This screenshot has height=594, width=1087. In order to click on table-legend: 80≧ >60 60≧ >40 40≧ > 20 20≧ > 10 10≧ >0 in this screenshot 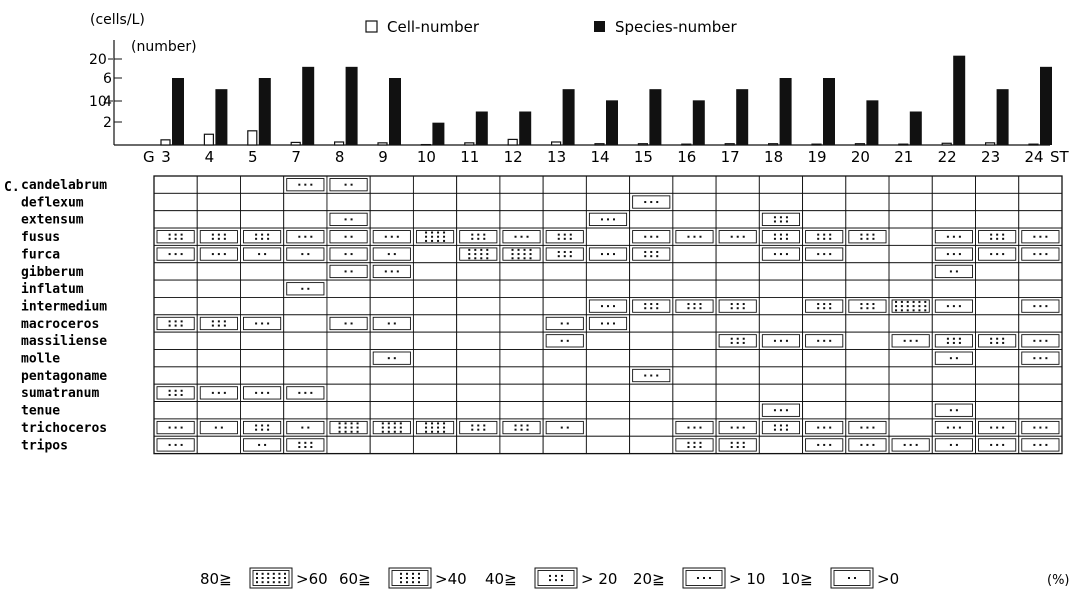, I will do `click(549, 578)`.